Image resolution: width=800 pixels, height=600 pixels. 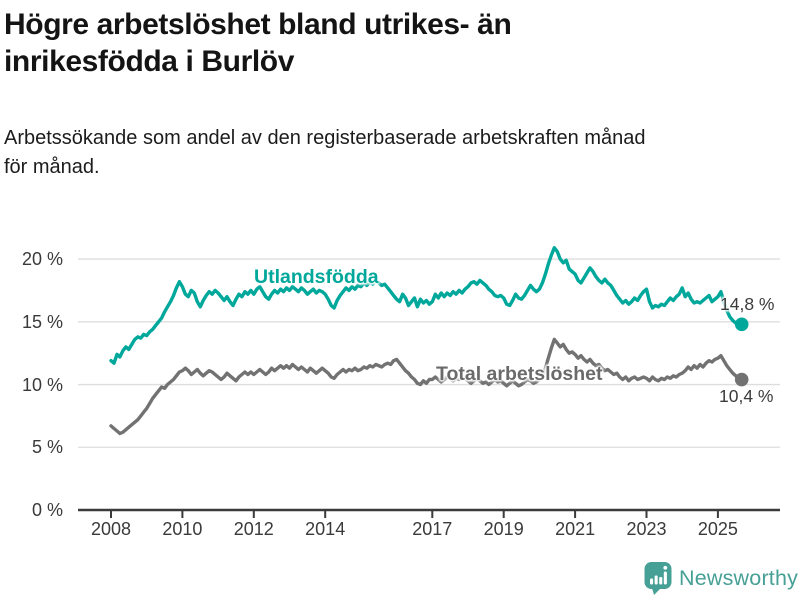 What do you see at coordinates (47, 447) in the screenshot?
I see `y-axis-tick-label: 5 %` at bounding box center [47, 447].